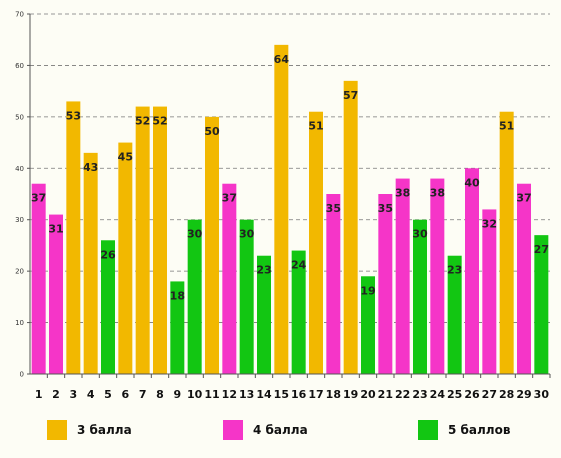 This screenshot has height=458, width=561. Describe the element at coordinates (104, 430) in the screenshot. I see `legend-label: 3 балла` at that location.